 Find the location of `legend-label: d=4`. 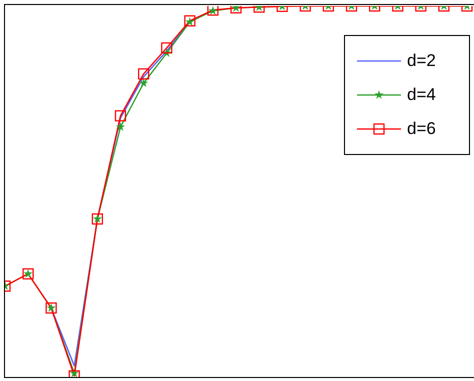

legend-label: d=4 is located at coordinates (421, 95).